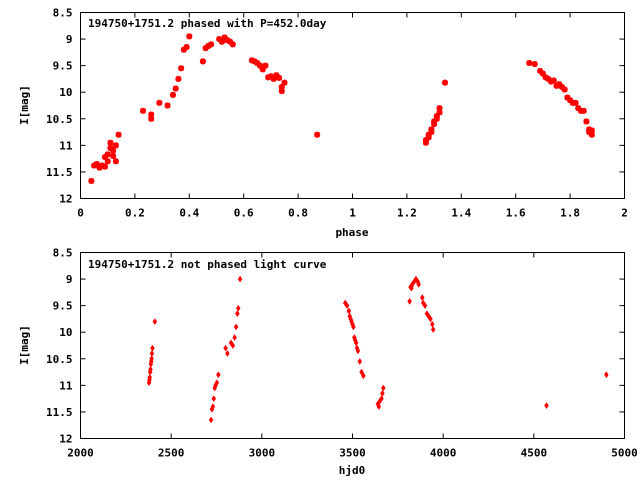  Describe the element at coordinates (516, 213) in the screenshot. I see `x-tick-label: 1.6` at that location.